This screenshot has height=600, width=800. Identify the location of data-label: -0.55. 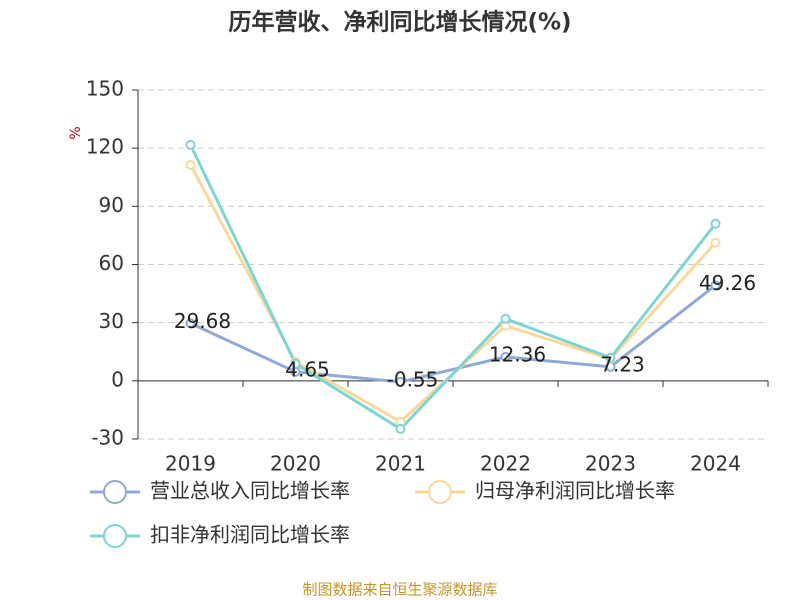
(413, 379).